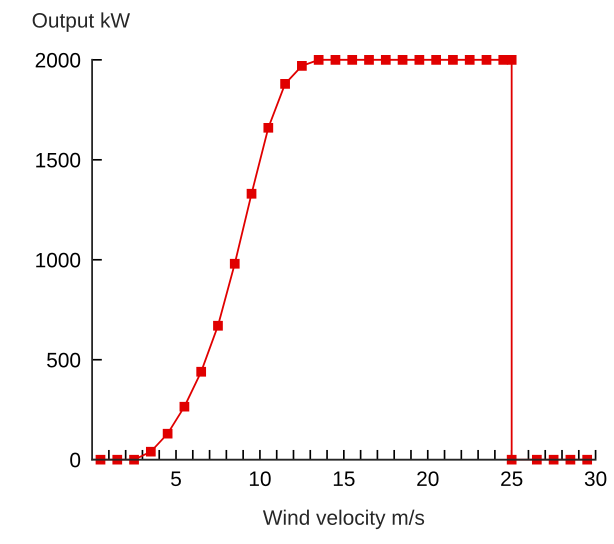 This screenshot has width=614, height=544. What do you see at coordinates (58, 260) in the screenshot?
I see `y-tick-label: 1000` at bounding box center [58, 260].